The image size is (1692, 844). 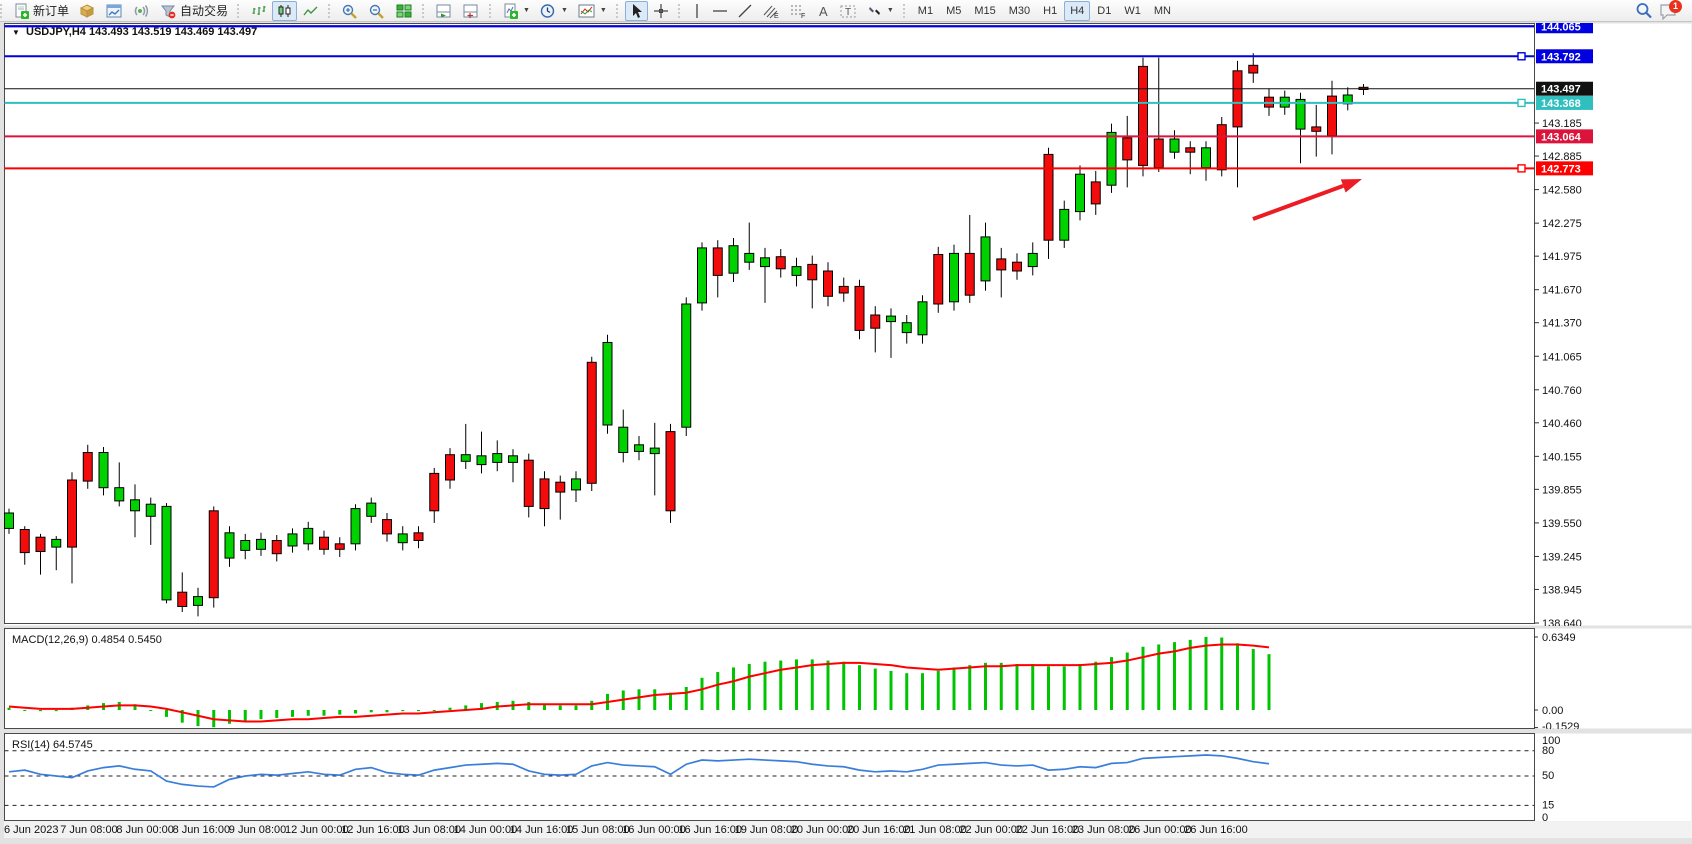 What do you see at coordinates (1561, 137) in the screenshot?
I see `price-tag-label: 143.064` at bounding box center [1561, 137].